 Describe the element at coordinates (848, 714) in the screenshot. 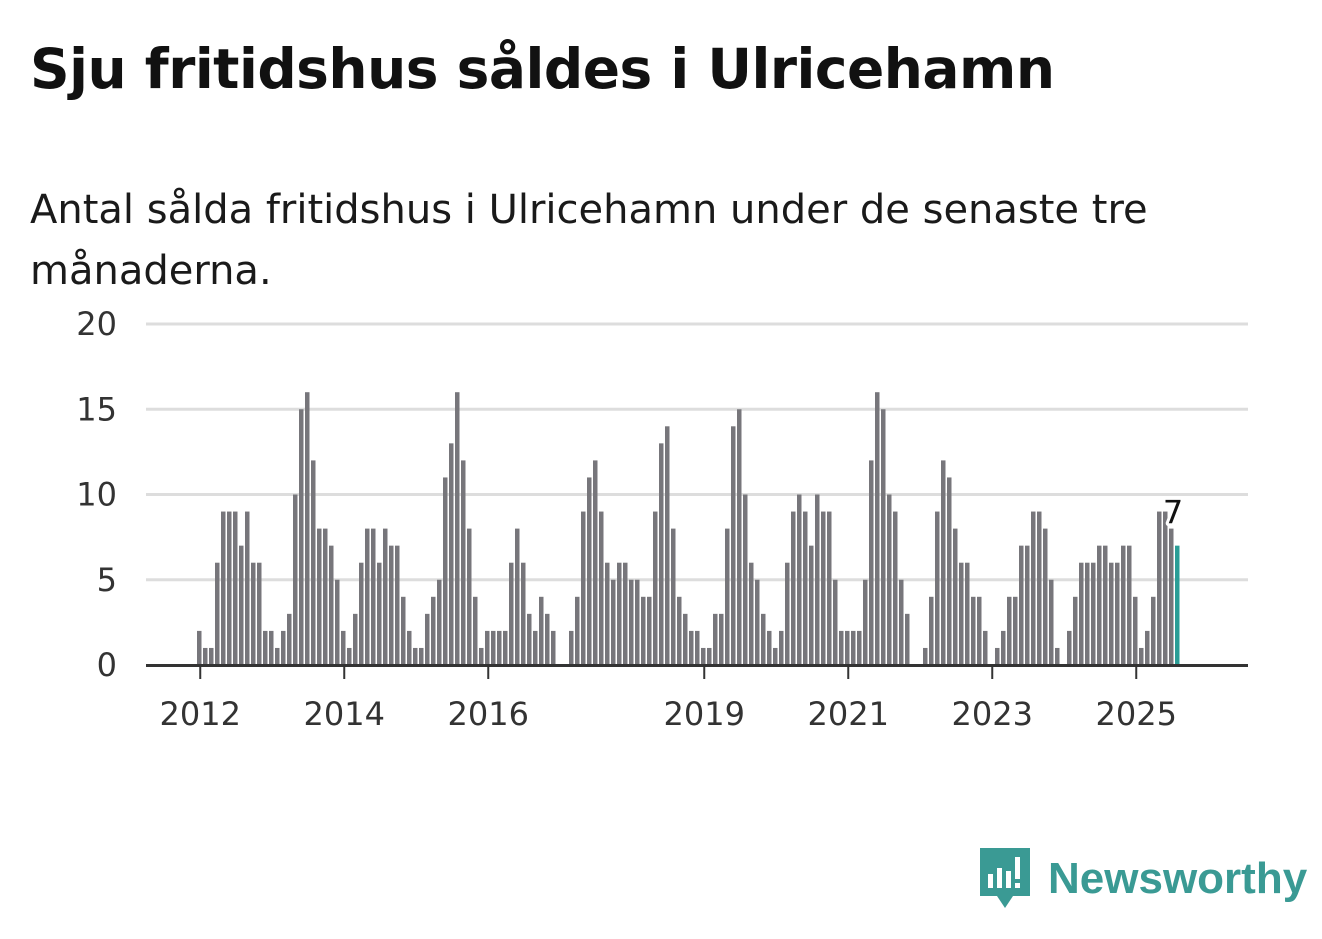

I see `x-tick-label: 2021` at that location.